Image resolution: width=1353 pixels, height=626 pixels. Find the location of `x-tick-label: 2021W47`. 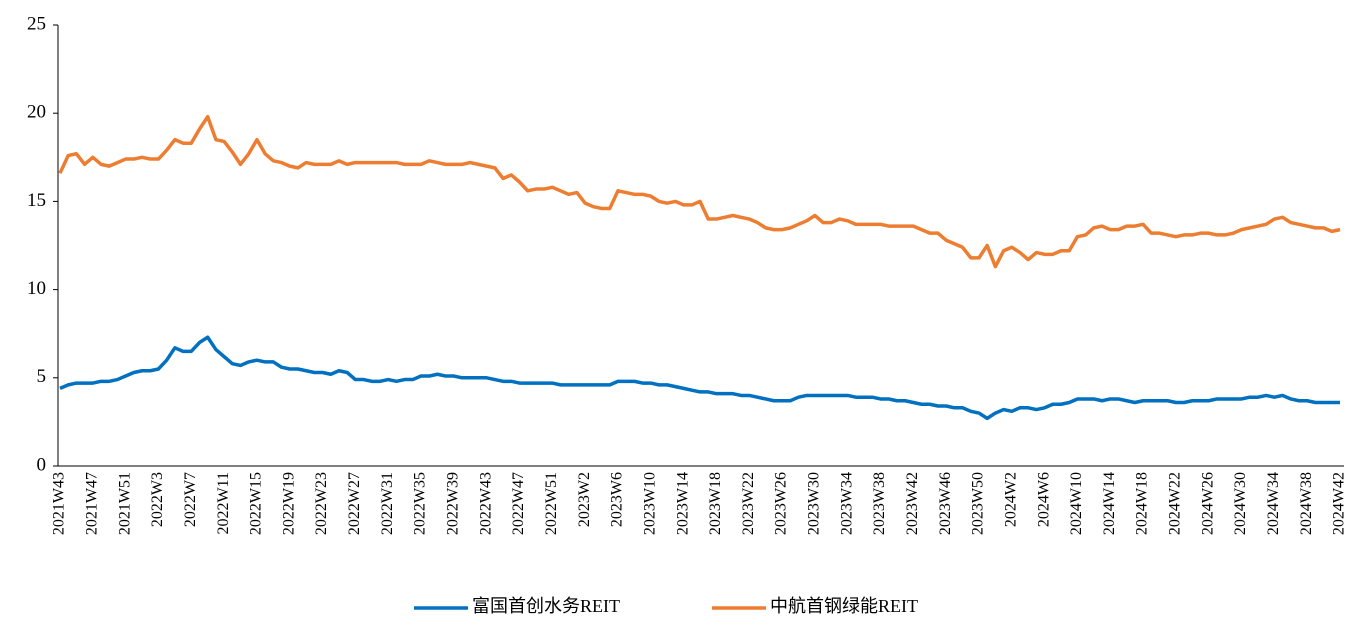

x-tick-label: 2021W47 is located at coordinates (91, 503).